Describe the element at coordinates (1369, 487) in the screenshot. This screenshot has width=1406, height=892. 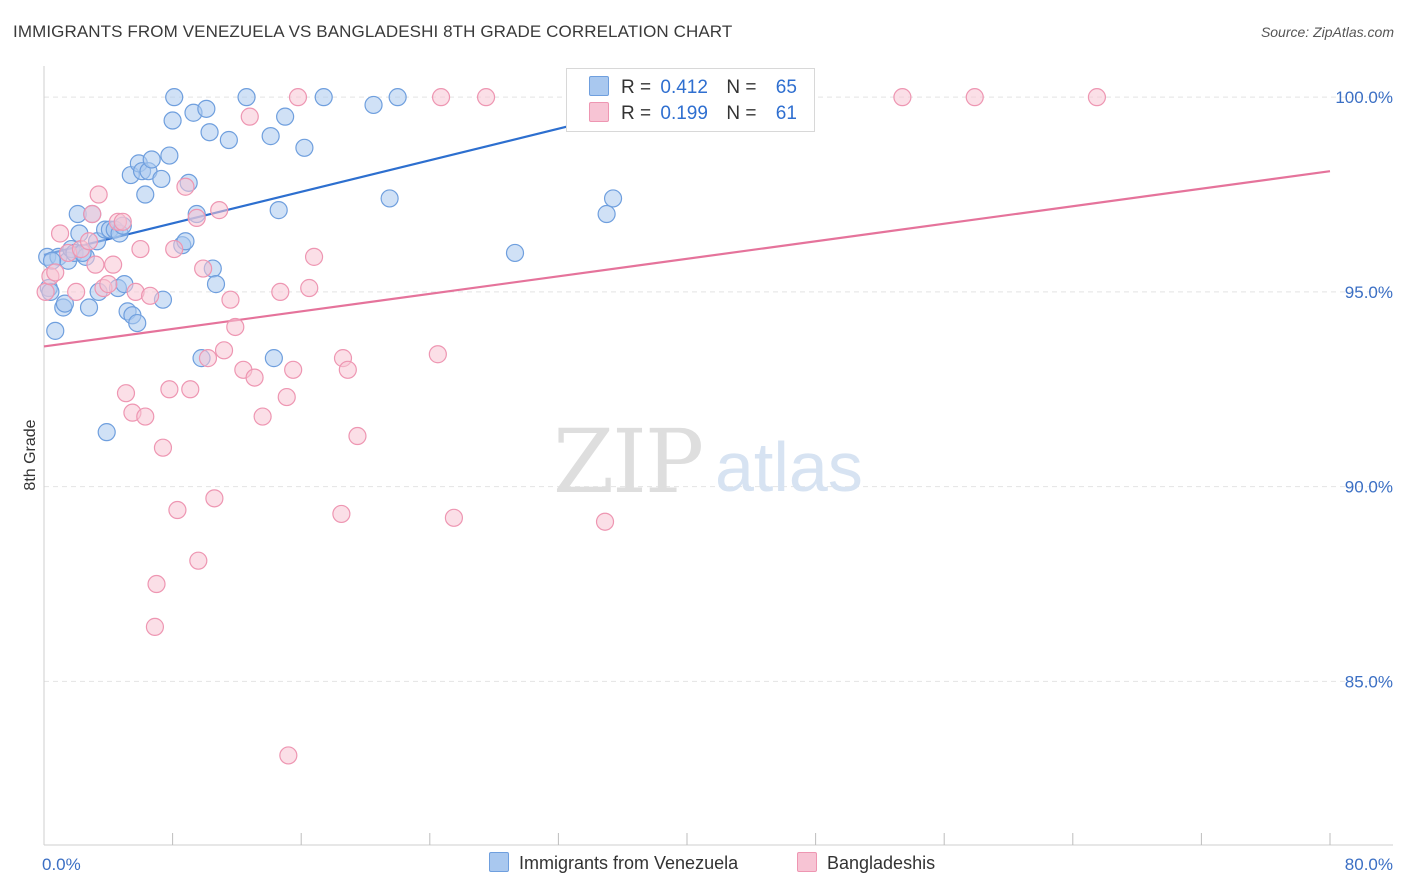
I see `y-tick-label: 90.0%` at that location.